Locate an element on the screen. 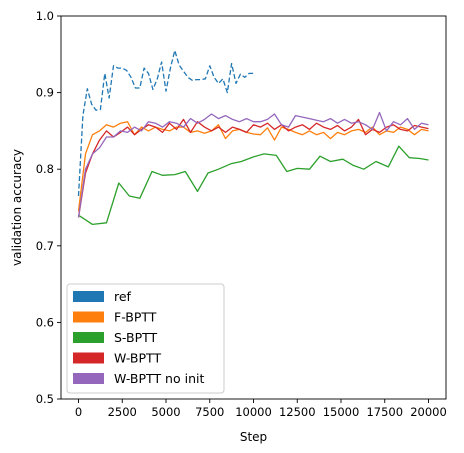  legend-swatch-s-bptt is located at coordinates (88, 337).